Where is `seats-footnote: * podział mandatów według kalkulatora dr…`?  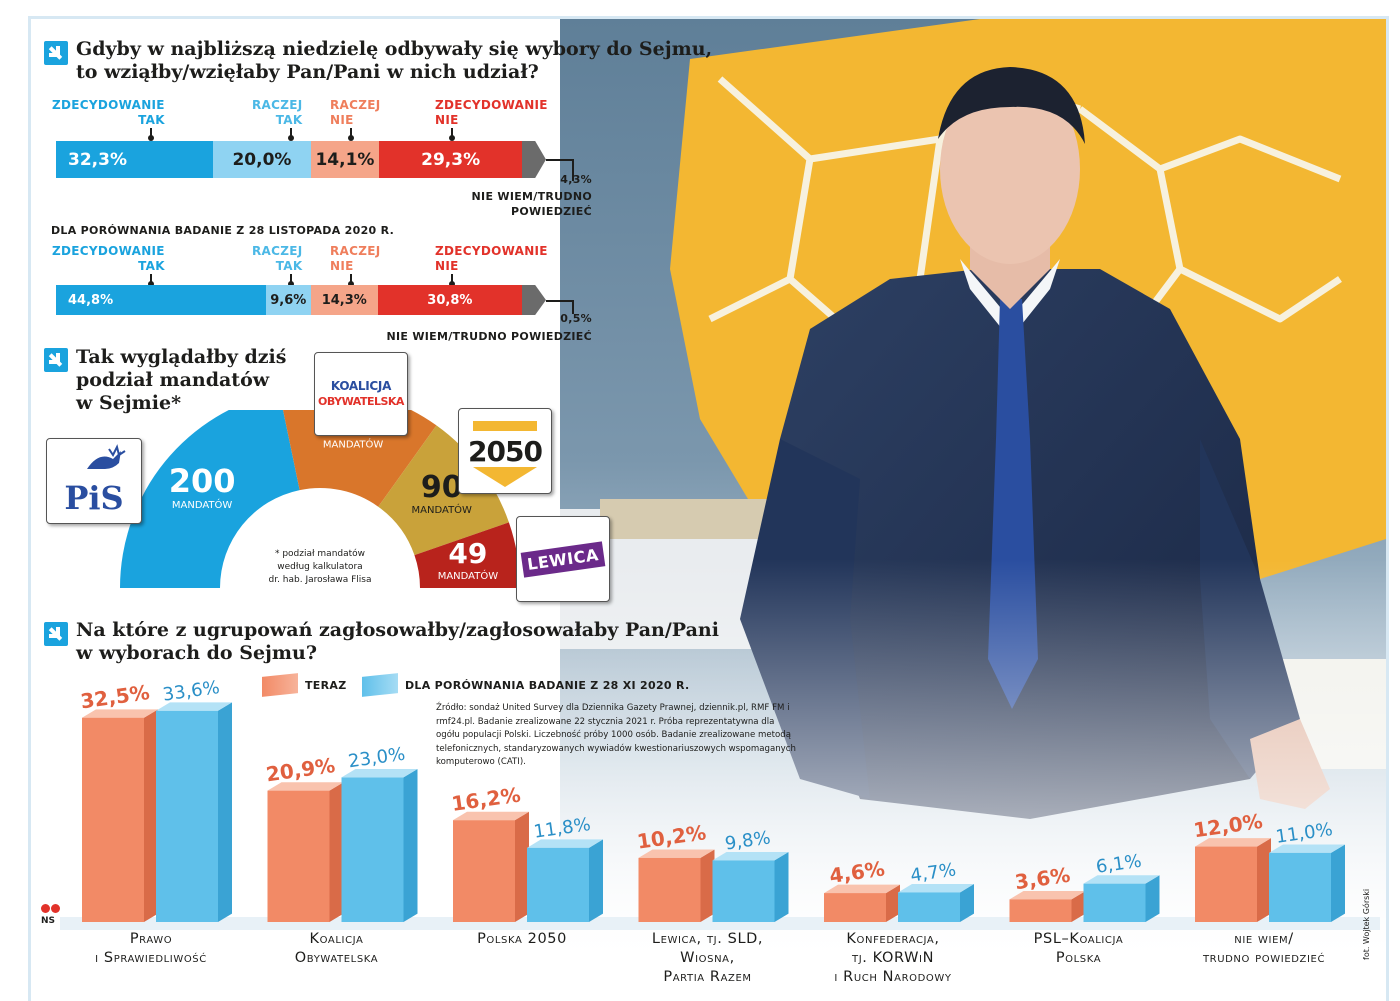 seats-footnote: * podział mandatów według kalkulatora dr… is located at coordinates (320, 567).